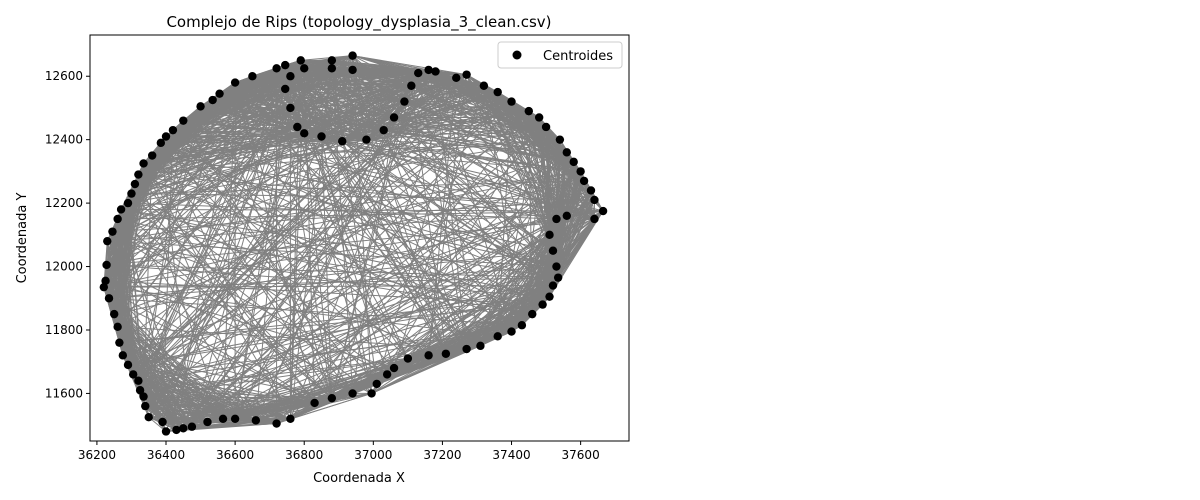 The width and height of the screenshot is (1200, 500). I want to click on x-tick-label: 36600, so click(235, 455).